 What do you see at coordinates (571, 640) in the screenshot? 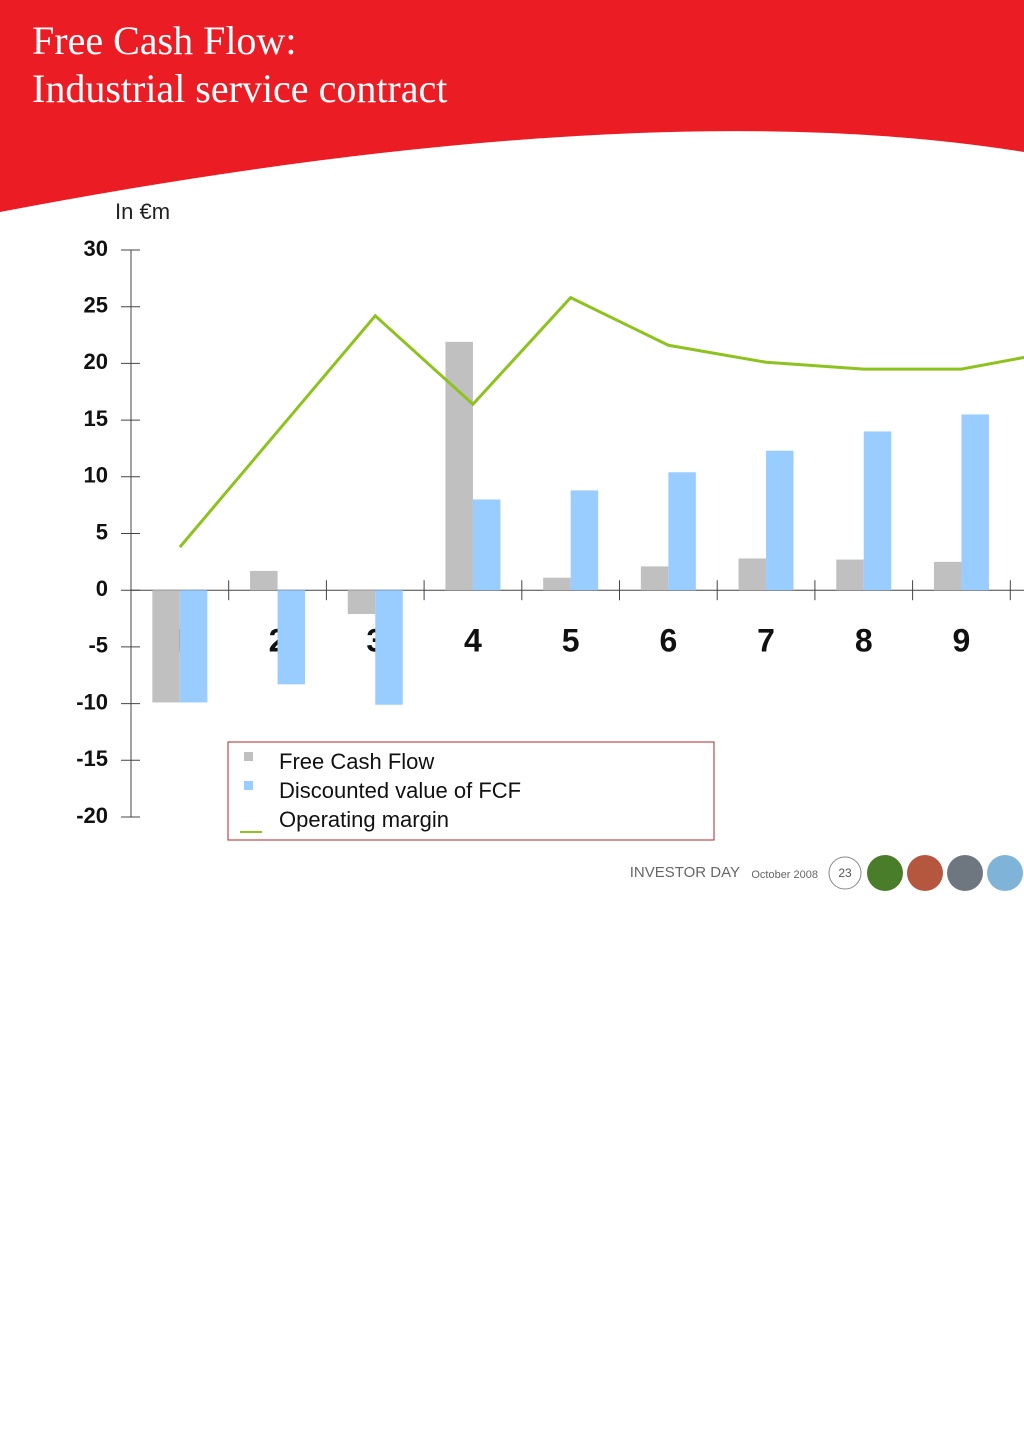
I see `x-tick-label: 5` at bounding box center [571, 640].